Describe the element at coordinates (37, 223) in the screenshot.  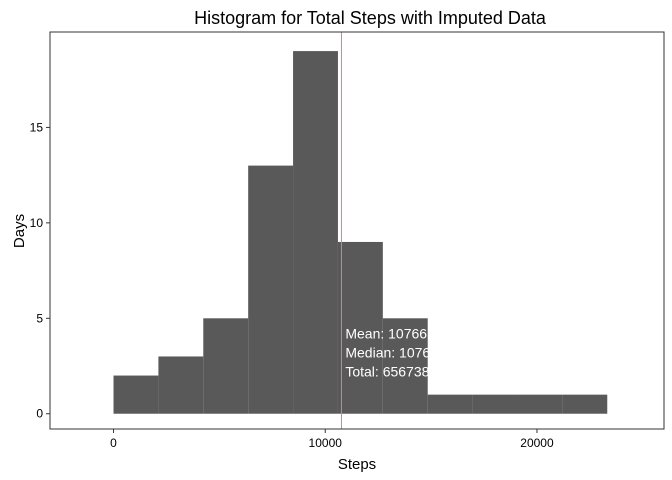
I see `y-tick-label: 10` at that location.